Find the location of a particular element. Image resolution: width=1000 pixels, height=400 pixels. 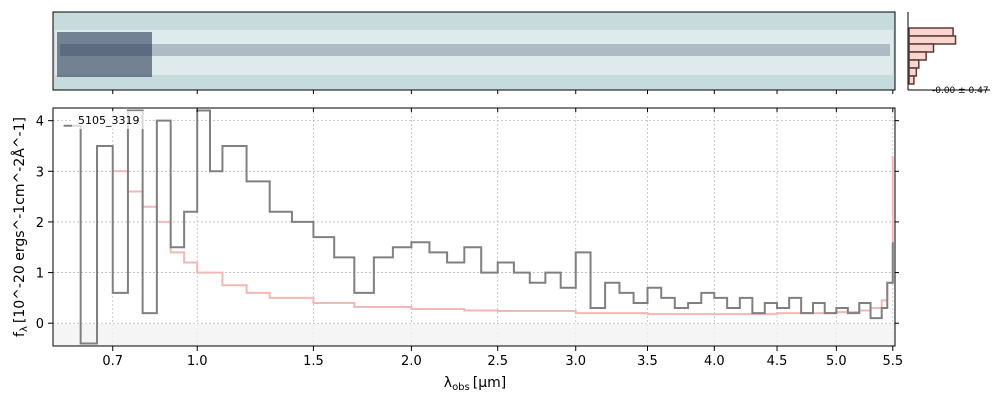

trace-band is located at coordinates (474, 52).